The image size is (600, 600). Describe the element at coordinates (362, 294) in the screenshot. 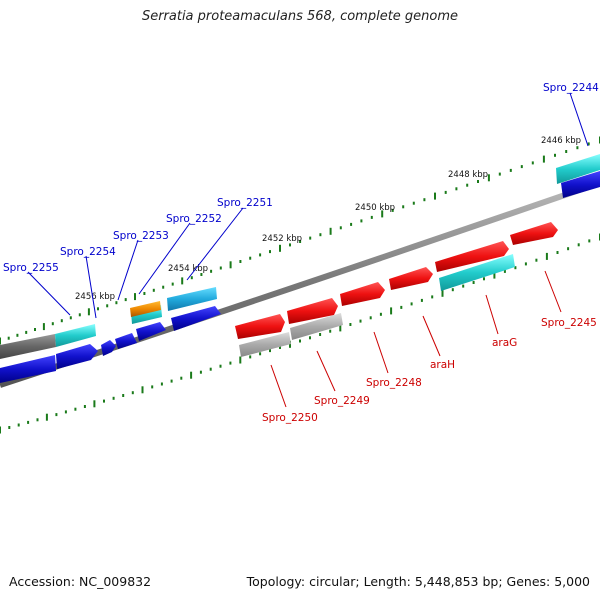

I see `gene-spro-2248-arrow` at that location.